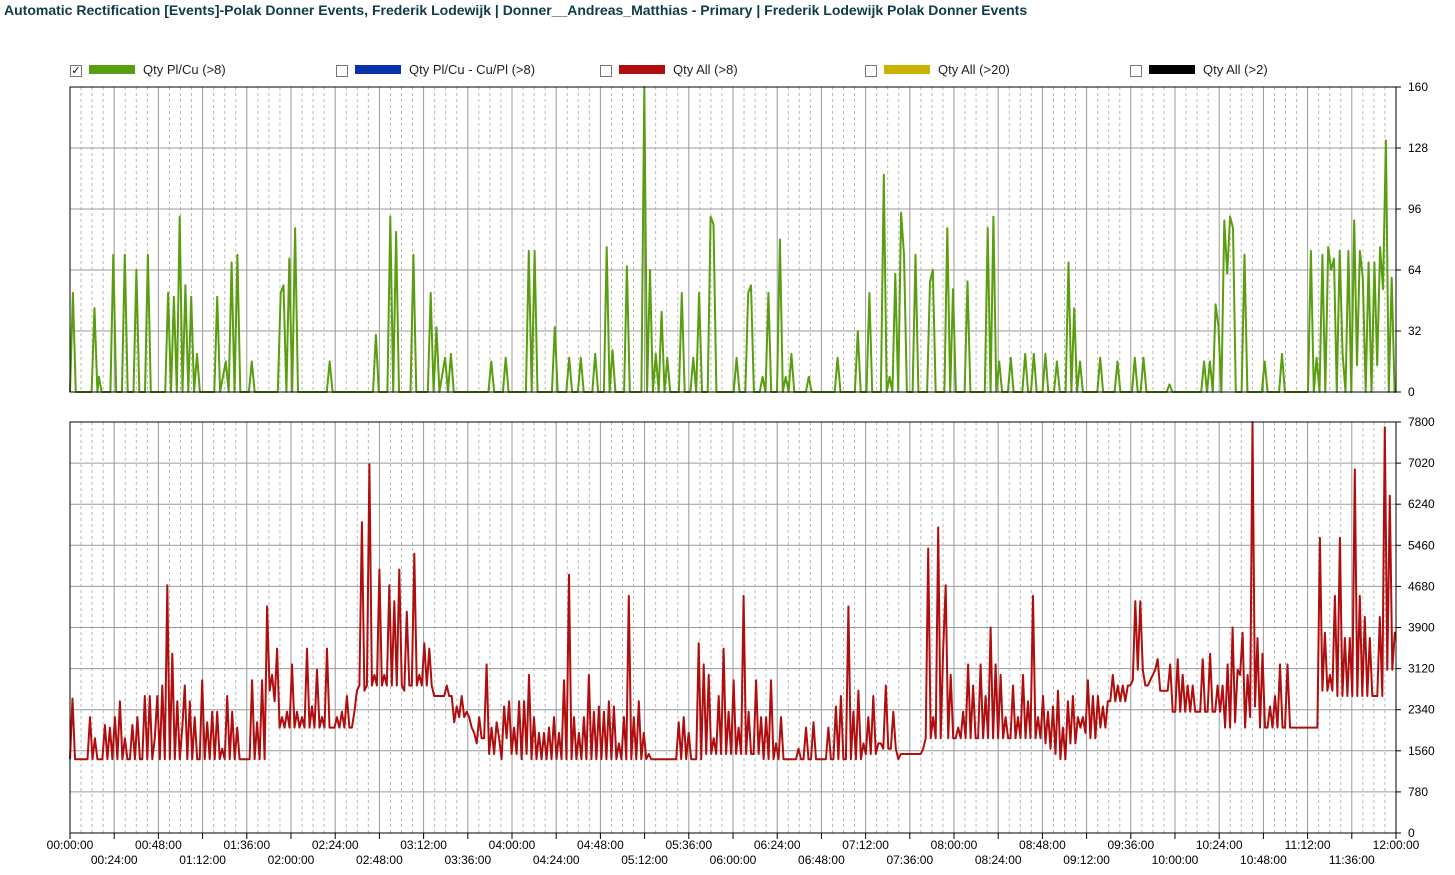 The height and width of the screenshot is (875, 1455). What do you see at coordinates (821, 860) in the screenshot?
I see `x-tick-label: 06:48:00` at bounding box center [821, 860].